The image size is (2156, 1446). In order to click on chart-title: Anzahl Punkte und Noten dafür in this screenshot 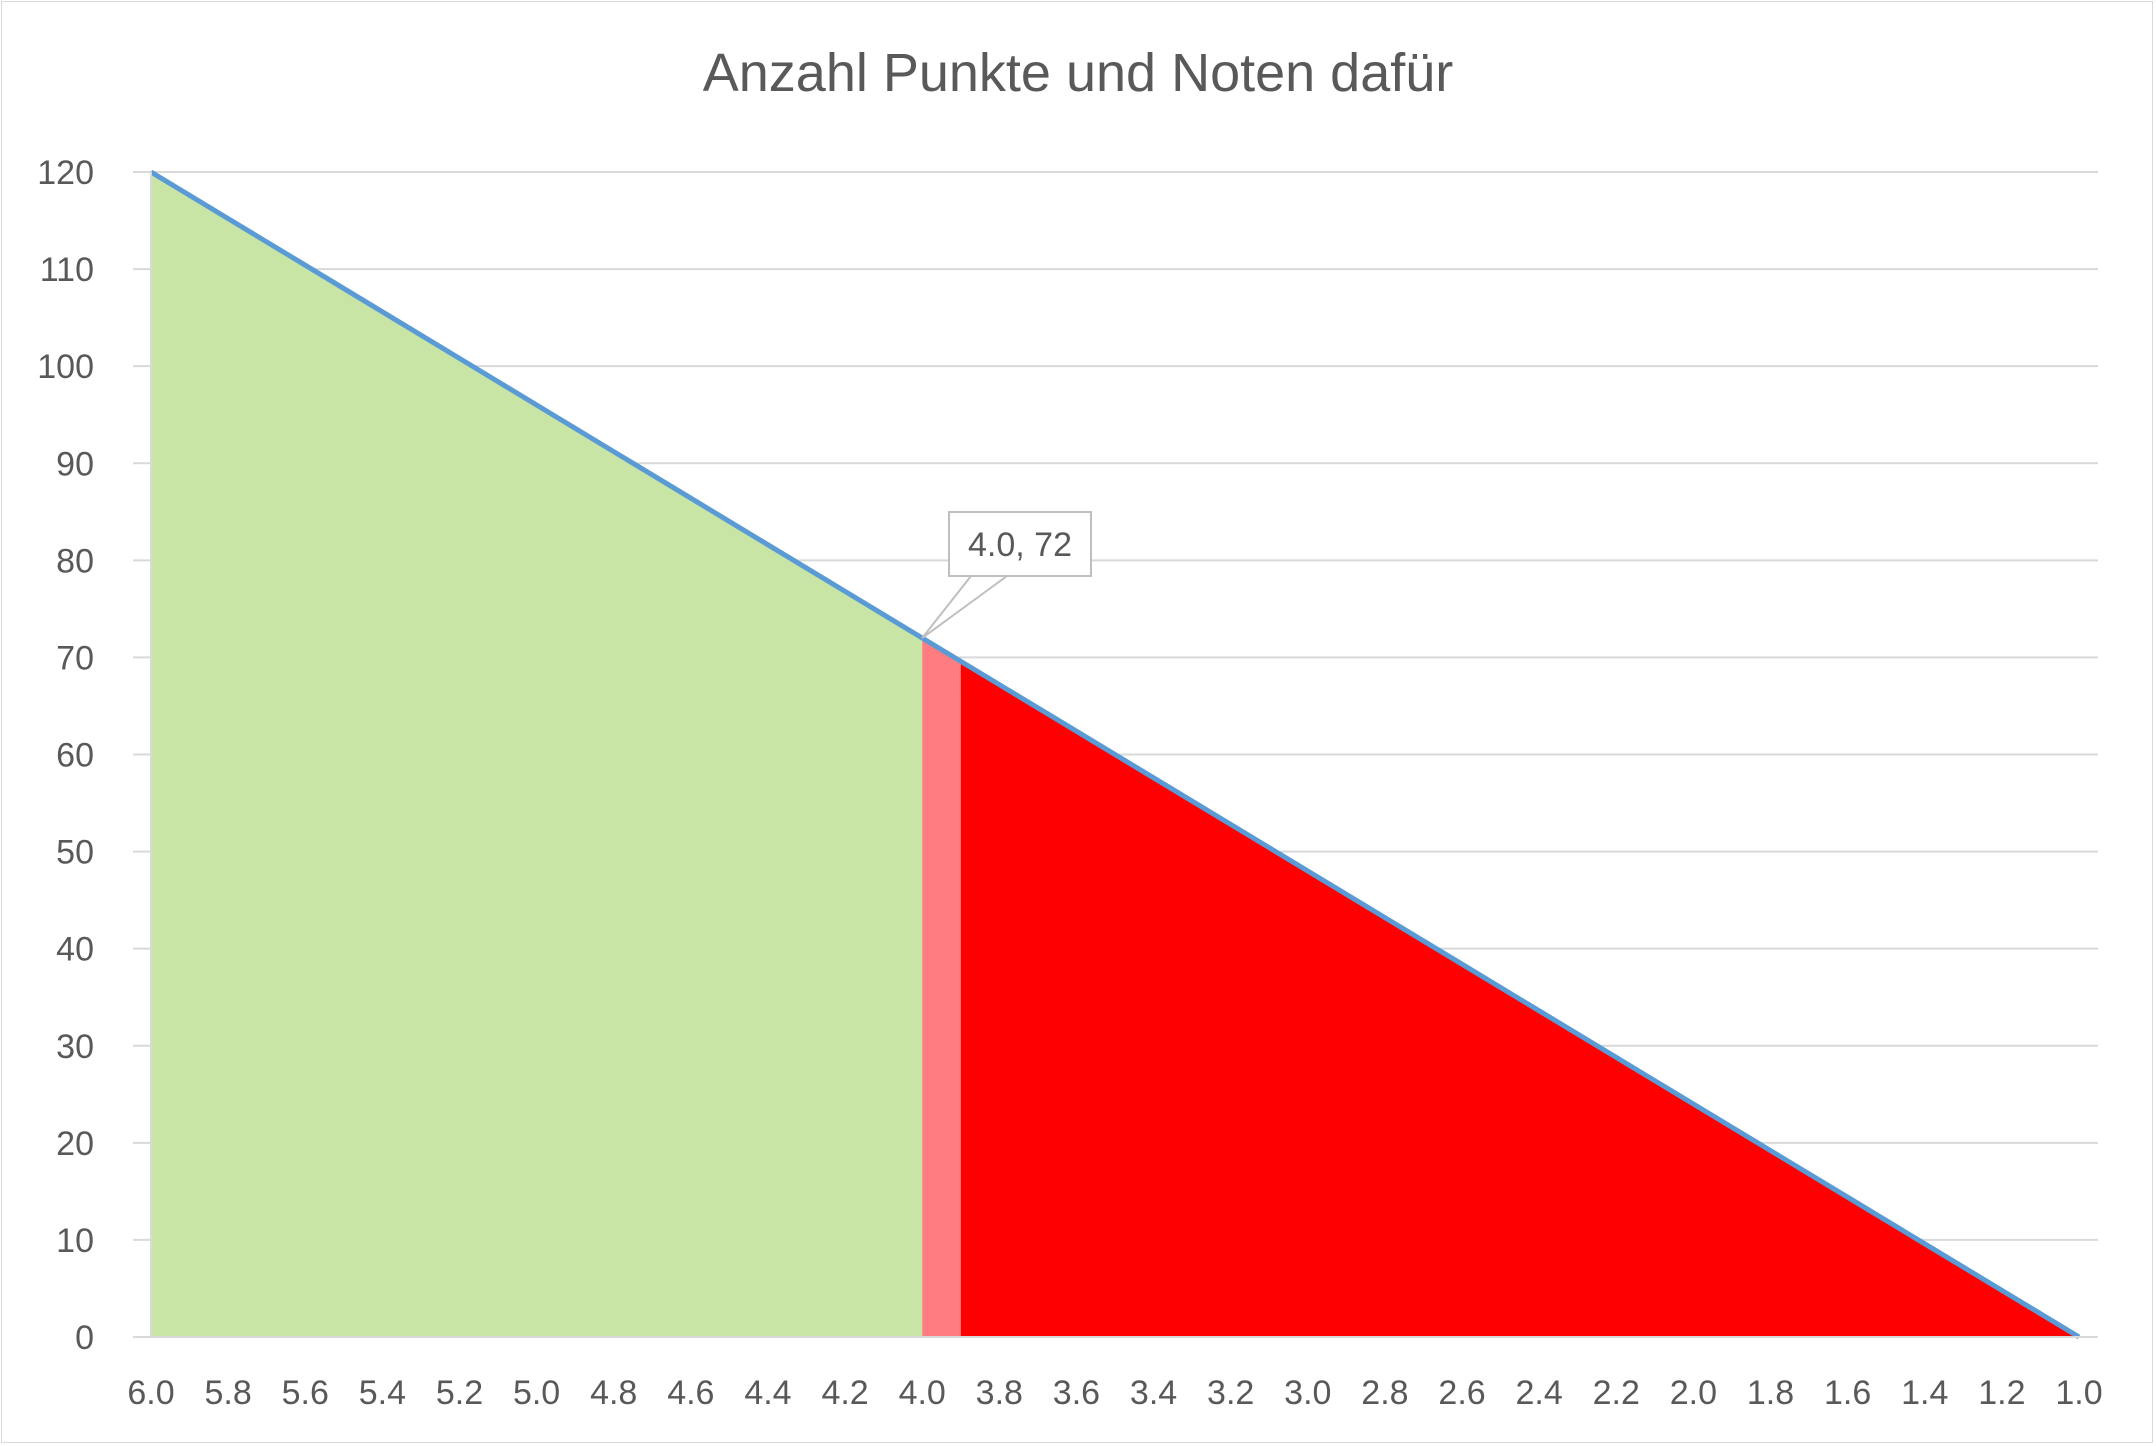, I will do `click(1078, 73)`.